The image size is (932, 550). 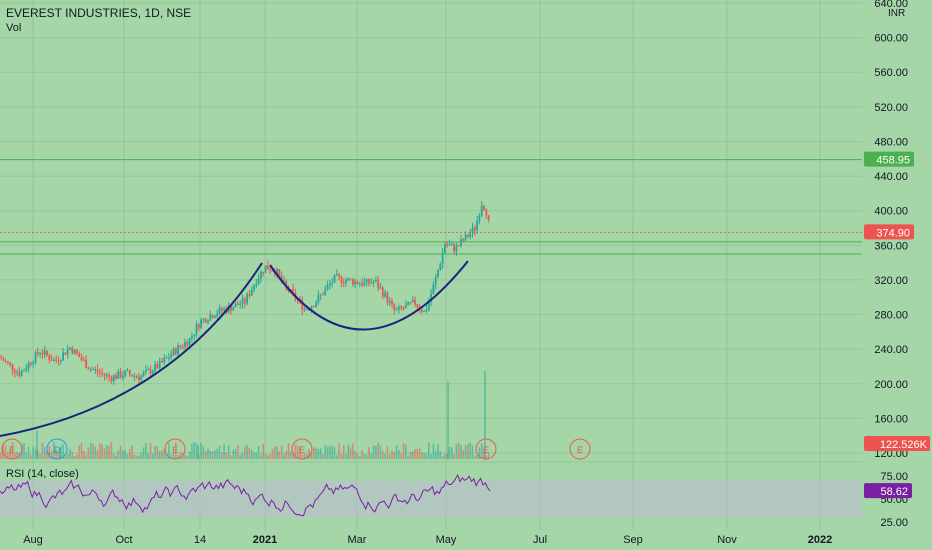 I want to click on price-axis-tick: 600.00, so click(x=891, y=39).